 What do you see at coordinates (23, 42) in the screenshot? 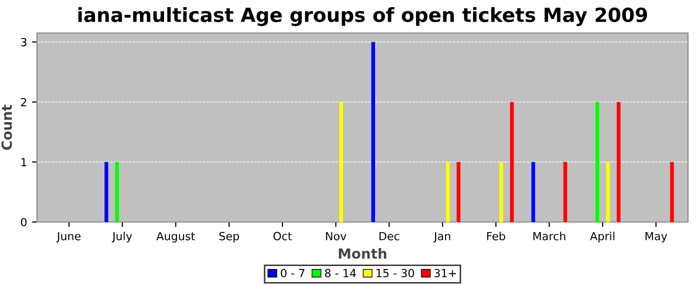
I see `y-tick-label: 3` at bounding box center [23, 42].